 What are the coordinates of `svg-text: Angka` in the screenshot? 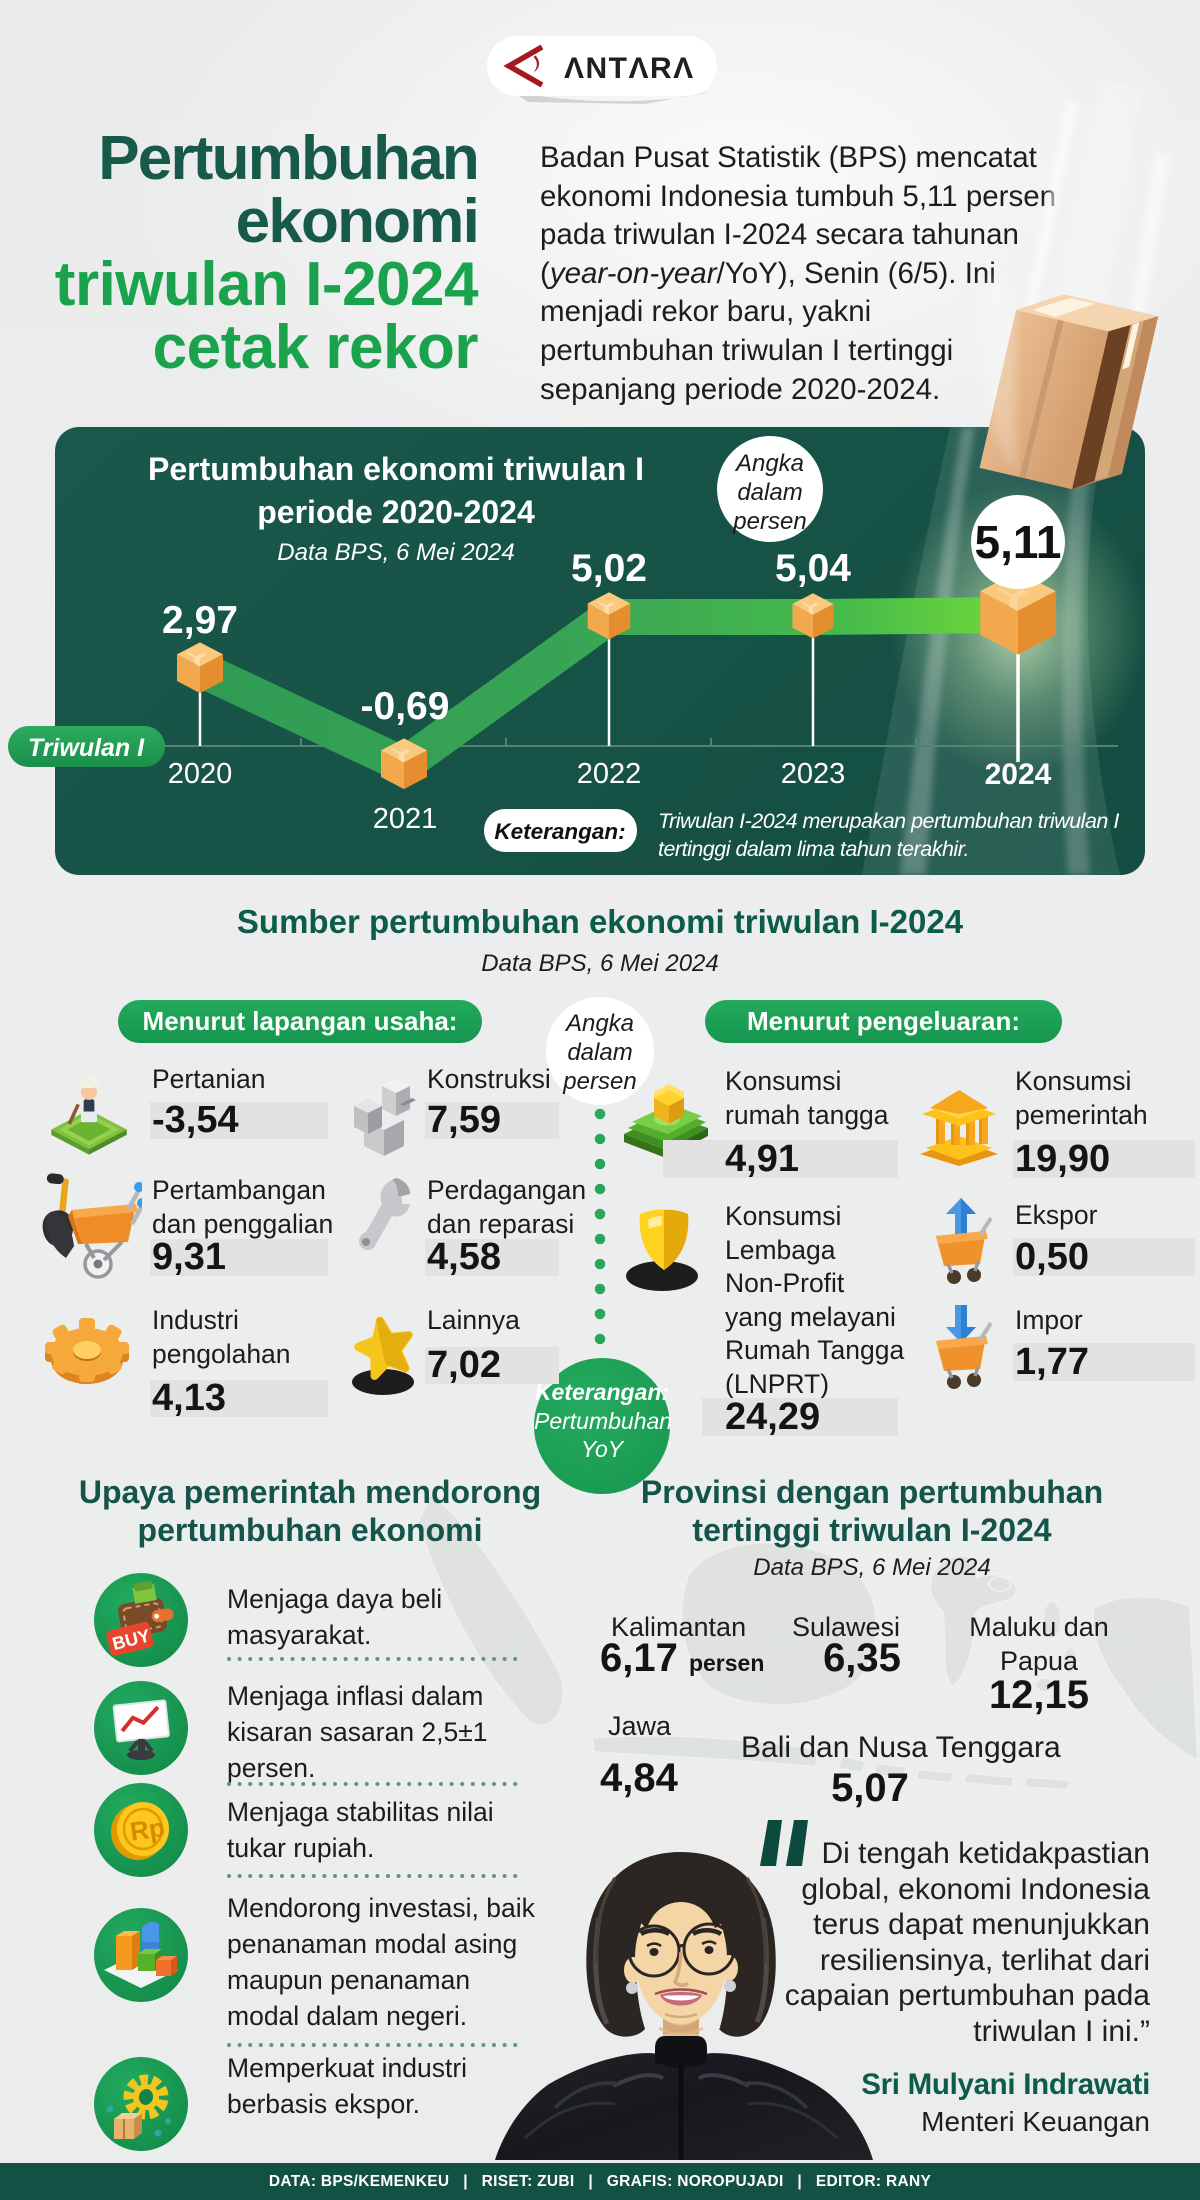 It's located at (769, 463).